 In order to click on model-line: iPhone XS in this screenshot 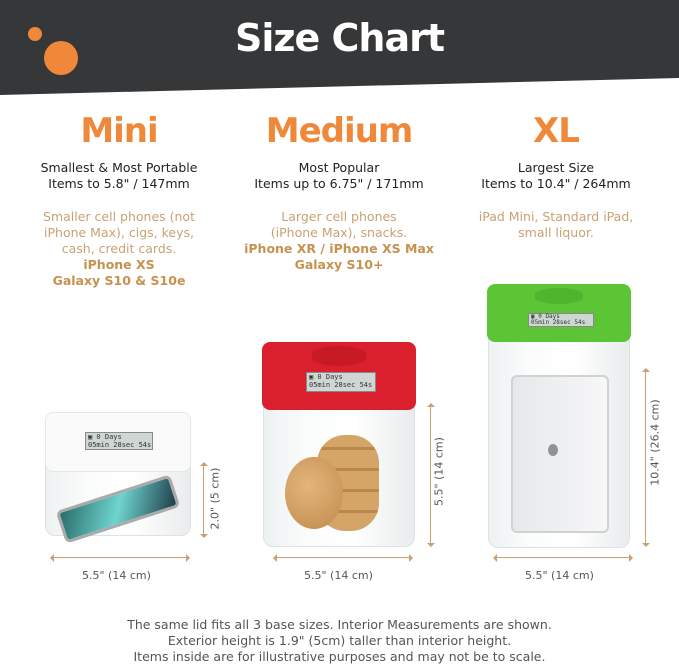, I will do `click(119, 264)`.